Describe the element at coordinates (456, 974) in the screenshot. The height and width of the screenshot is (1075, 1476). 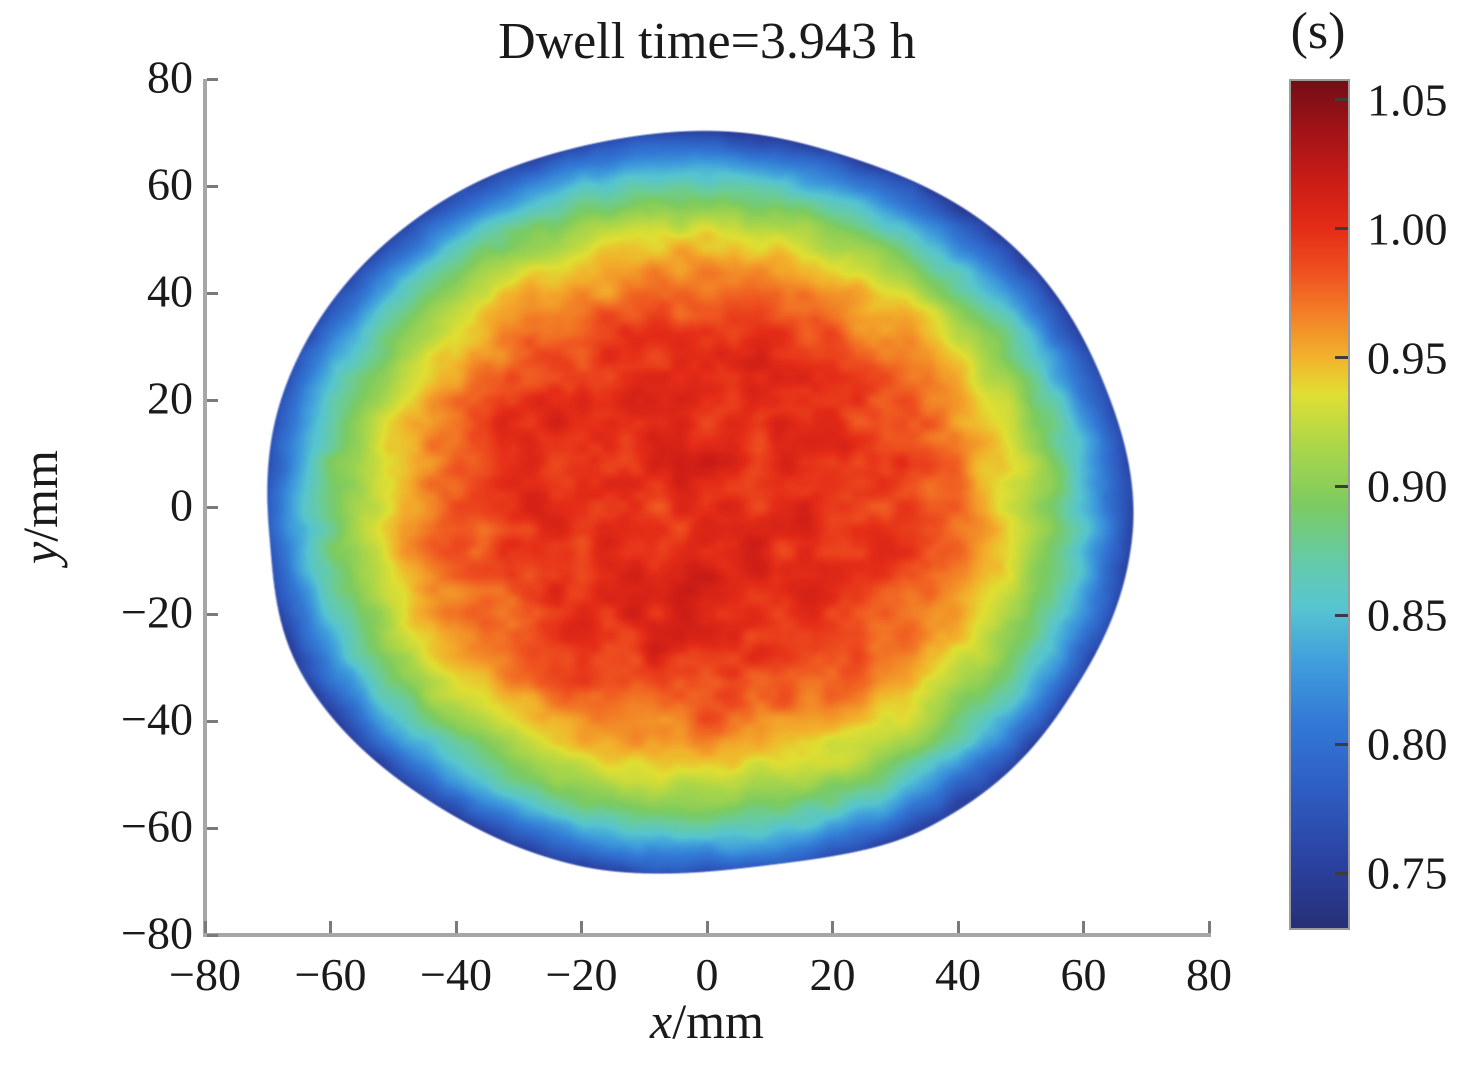
I see `x-tick-label: −40` at that location.